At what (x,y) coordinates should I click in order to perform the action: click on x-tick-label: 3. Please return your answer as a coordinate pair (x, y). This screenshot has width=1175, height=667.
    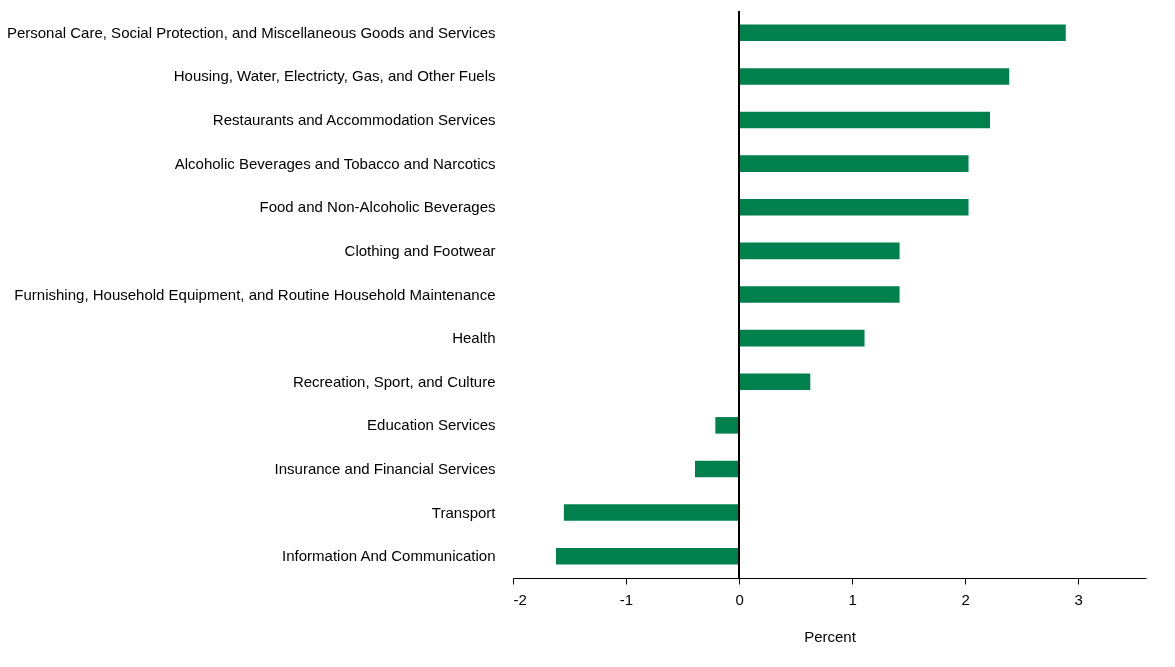
    Looking at the image, I should click on (1078, 599).